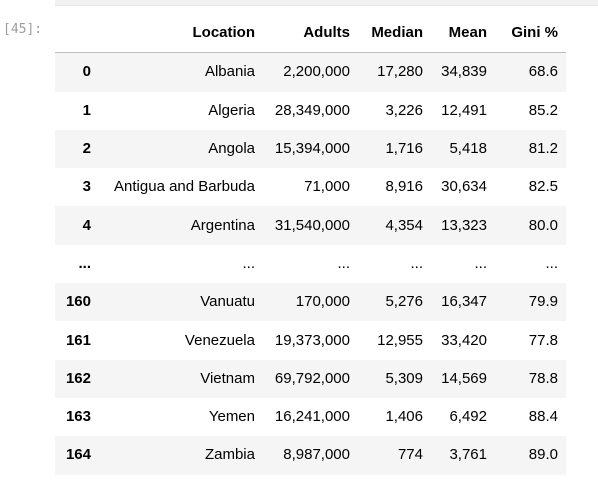 Image resolution: width=598 pixels, height=493 pixels. I want to click on column-header-adults: Adults, so click(310, 34).